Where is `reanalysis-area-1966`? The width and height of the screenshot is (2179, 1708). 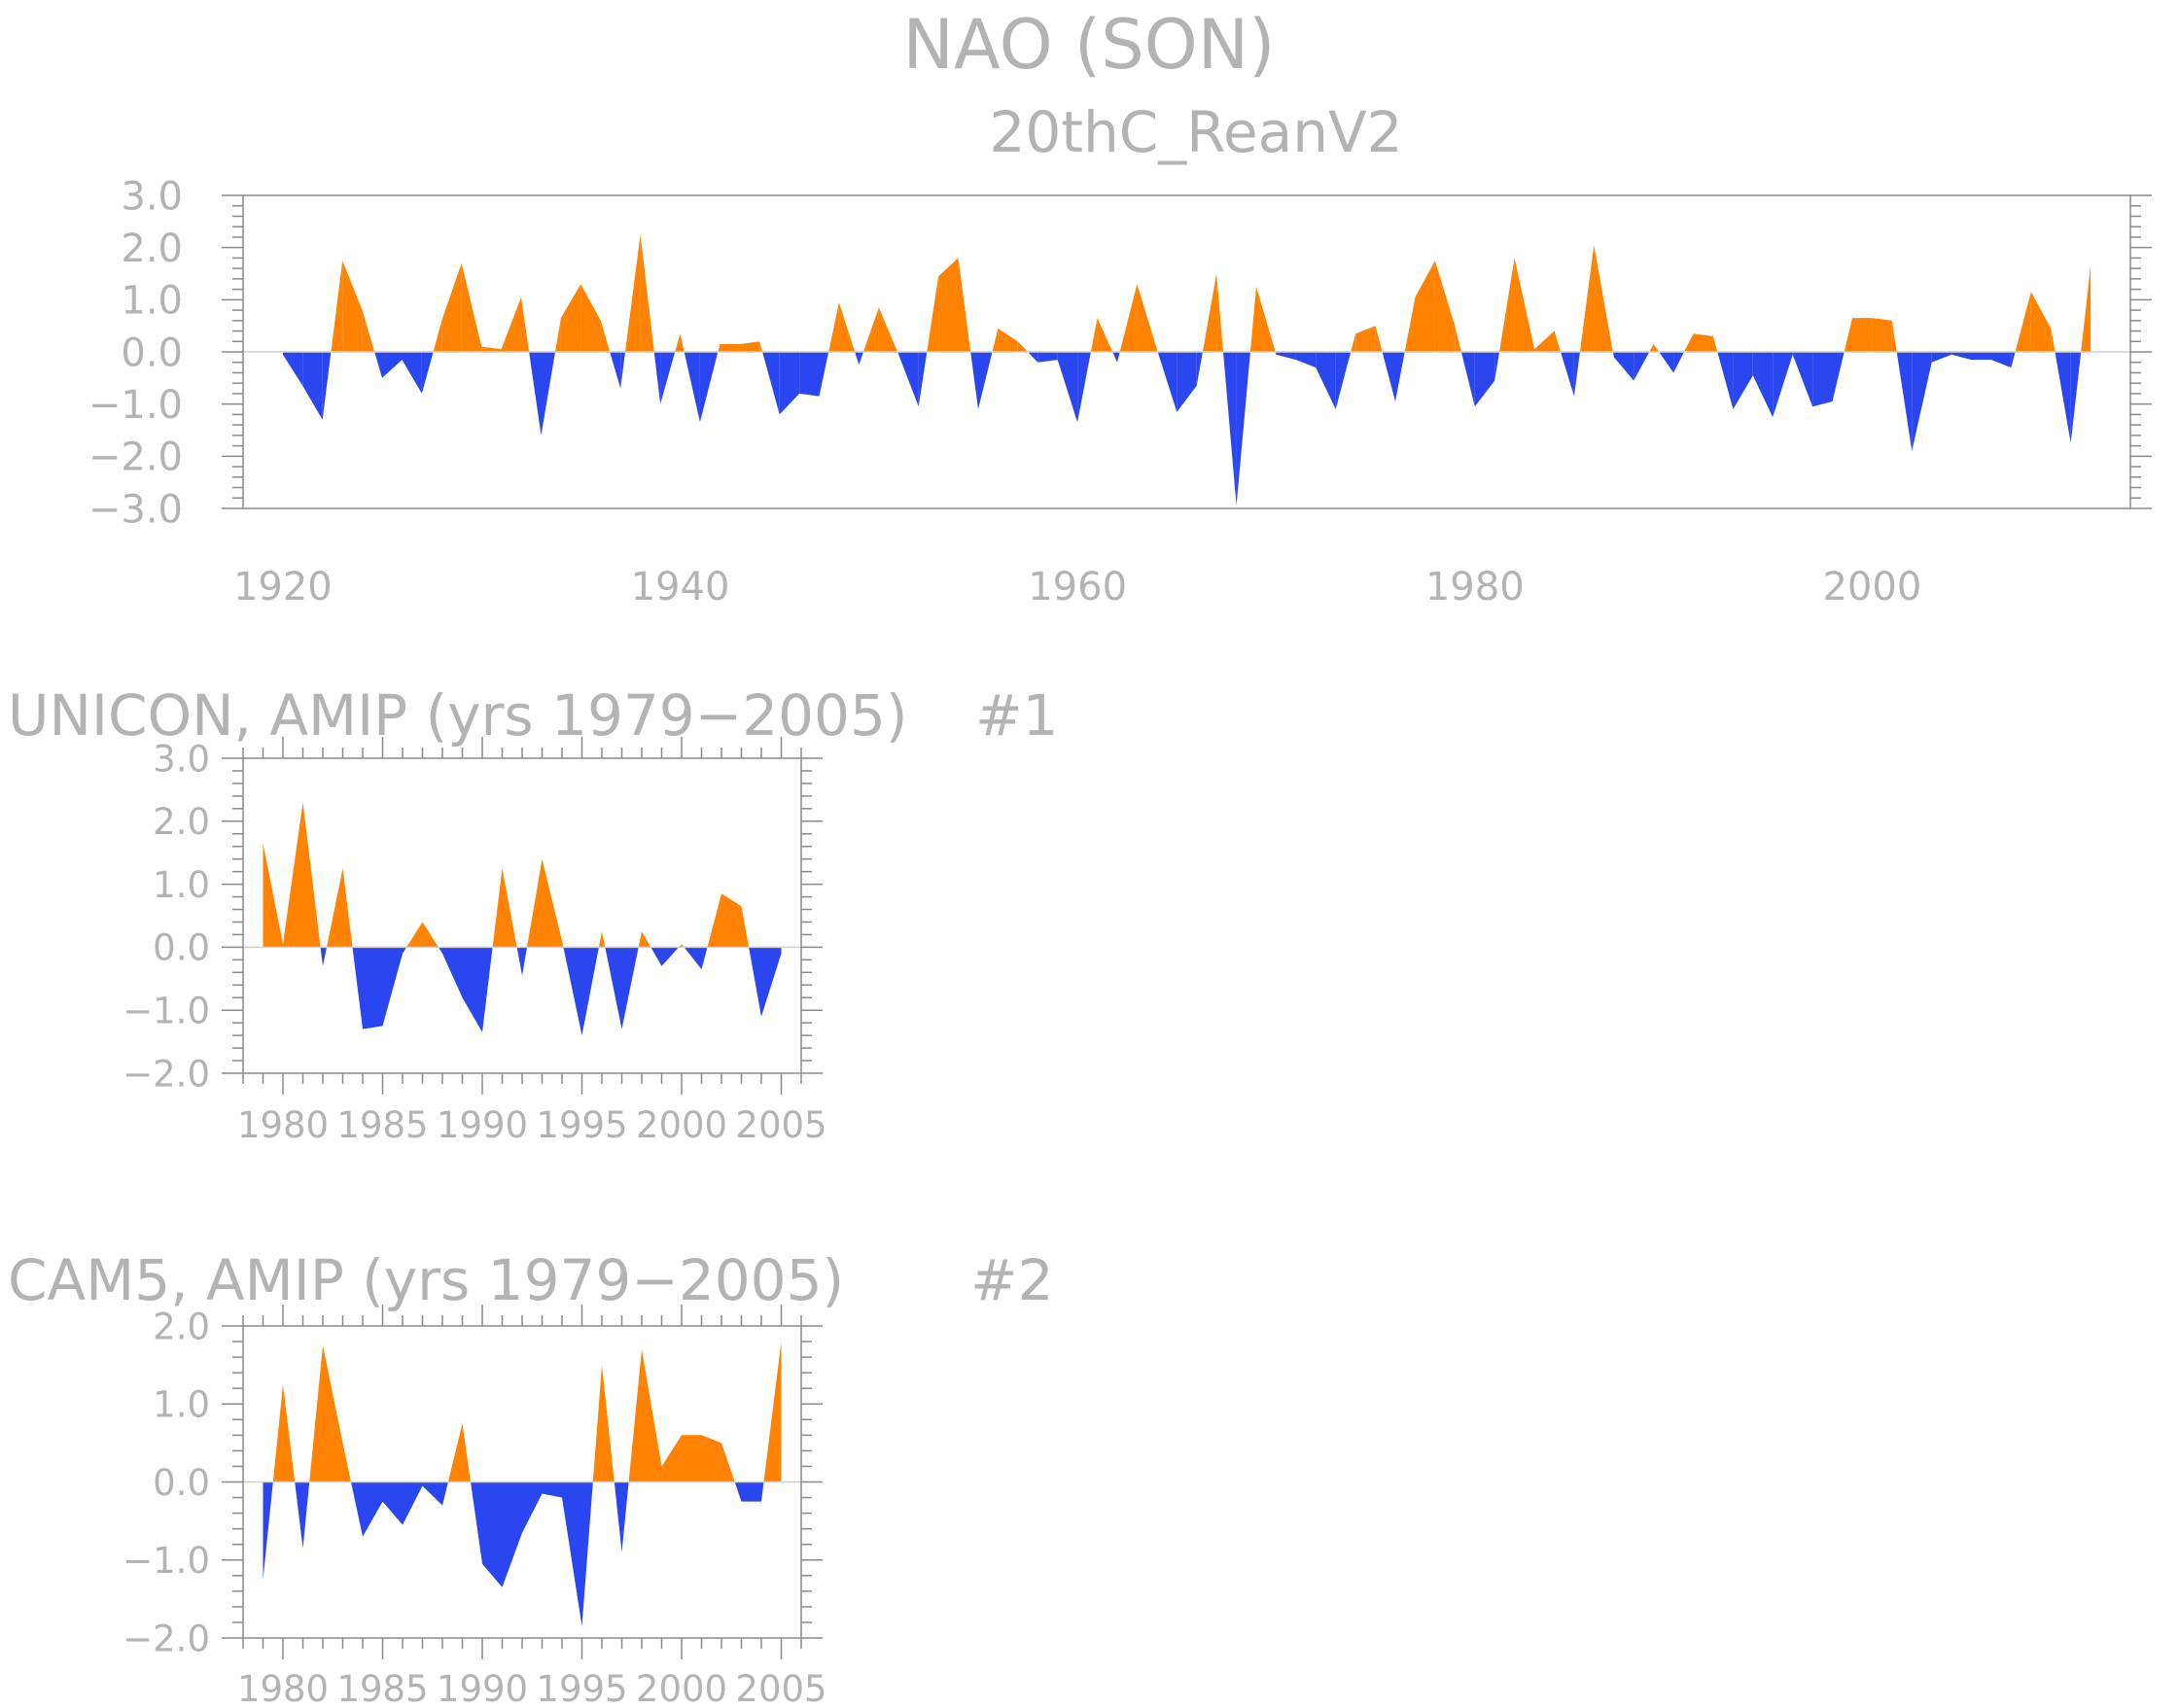 reanalysis-area-1966 is located at coordinates (1209, 312).